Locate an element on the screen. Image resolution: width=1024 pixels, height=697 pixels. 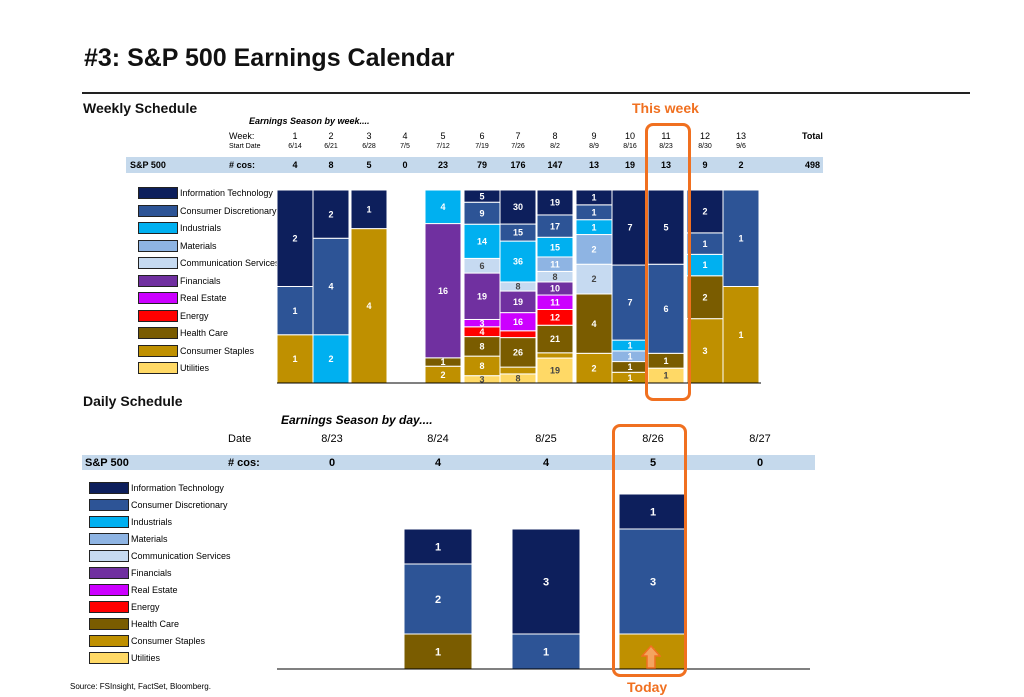
bar-value-label: 9 is located at coordinates (481, 213).